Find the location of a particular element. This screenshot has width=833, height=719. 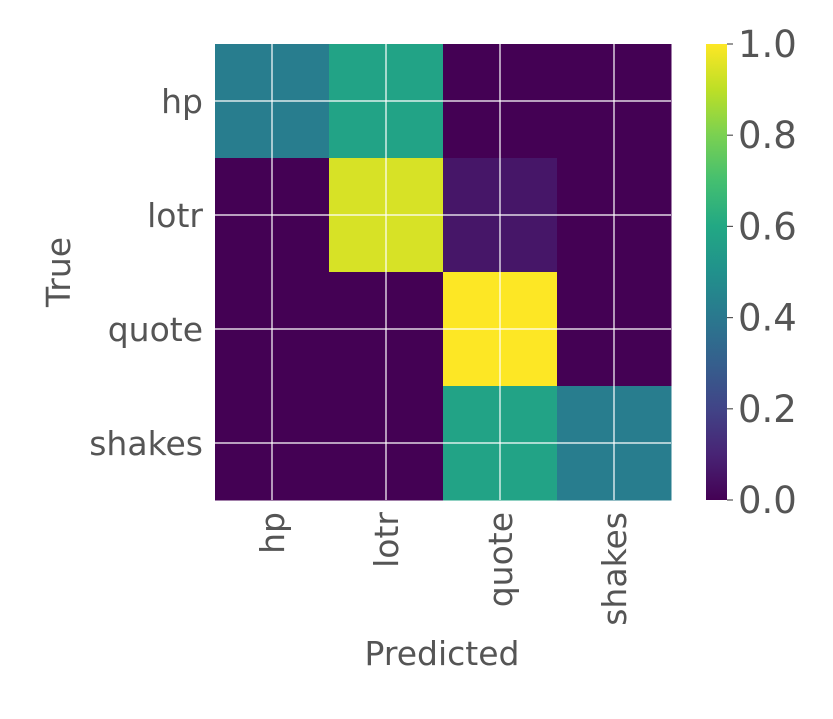

y-tick-label: lotr is located at coordinates (175, 215).